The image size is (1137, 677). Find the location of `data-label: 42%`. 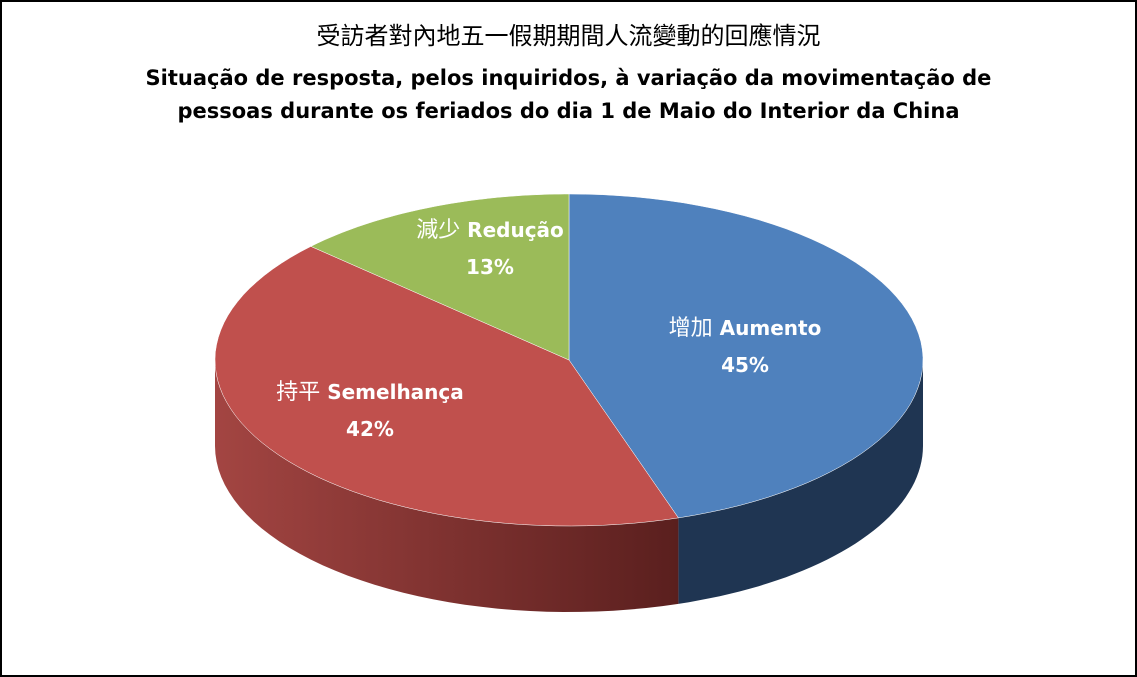

data-label: 42% is located at coordinates (370, 429).